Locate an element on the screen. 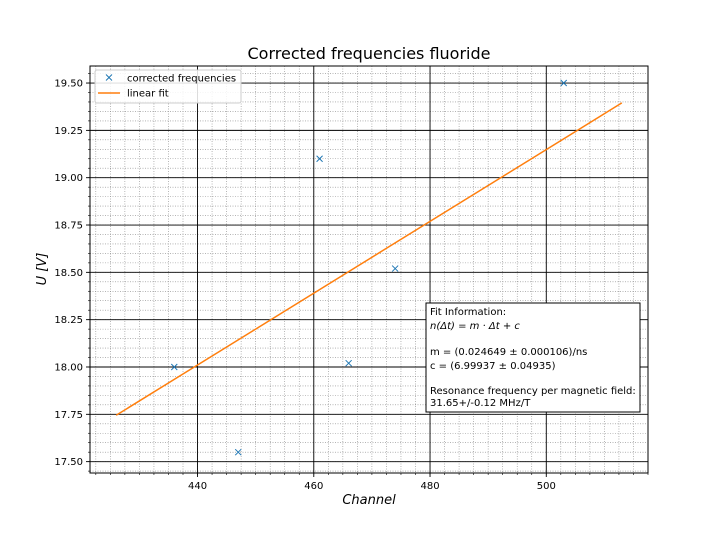  chart-title: Corrected frequencies fluoride is located at coordinates (368, 53).